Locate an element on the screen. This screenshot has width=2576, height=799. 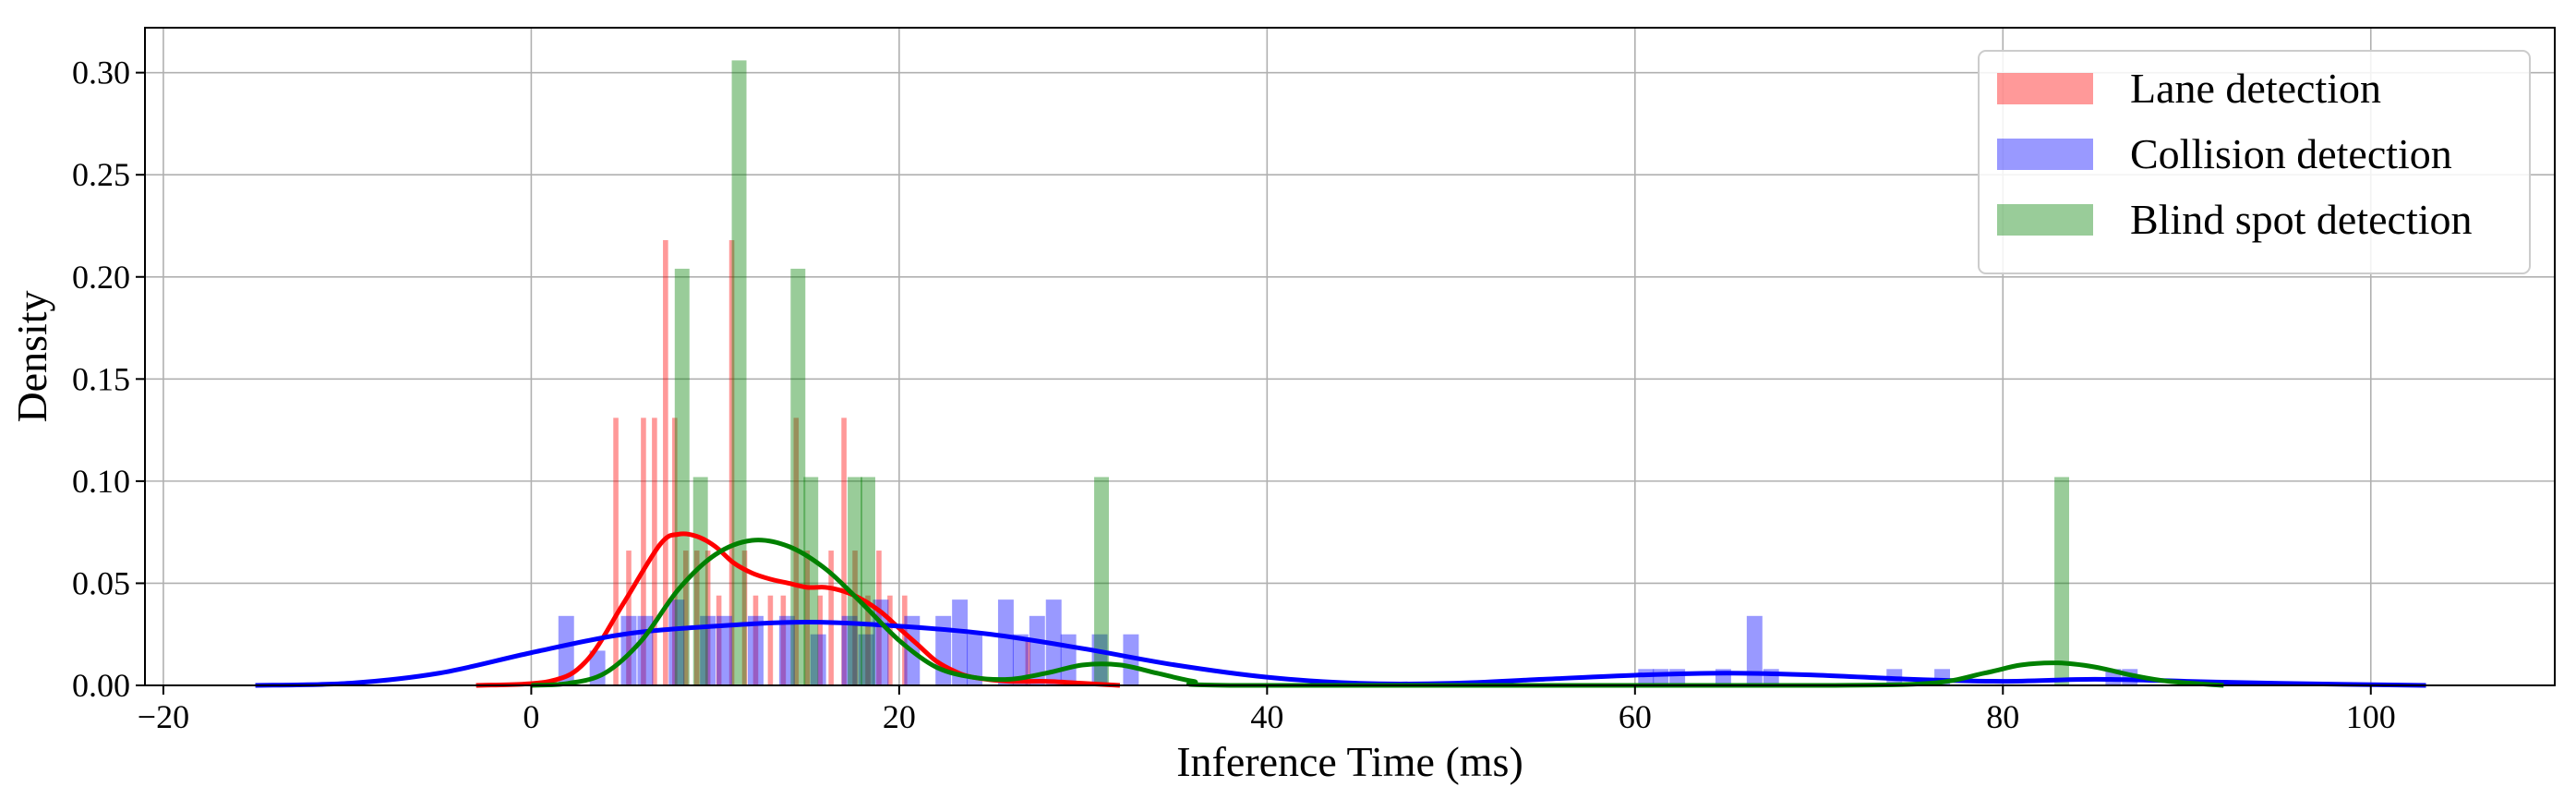
legend-label-series2: Blind spot detection is located at coordinates (2301, 220).